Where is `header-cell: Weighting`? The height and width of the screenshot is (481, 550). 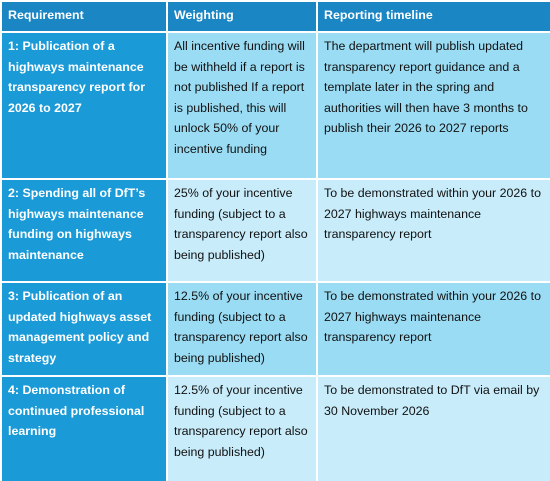
header-cell: Weighting is located at coordinates (242, 16).